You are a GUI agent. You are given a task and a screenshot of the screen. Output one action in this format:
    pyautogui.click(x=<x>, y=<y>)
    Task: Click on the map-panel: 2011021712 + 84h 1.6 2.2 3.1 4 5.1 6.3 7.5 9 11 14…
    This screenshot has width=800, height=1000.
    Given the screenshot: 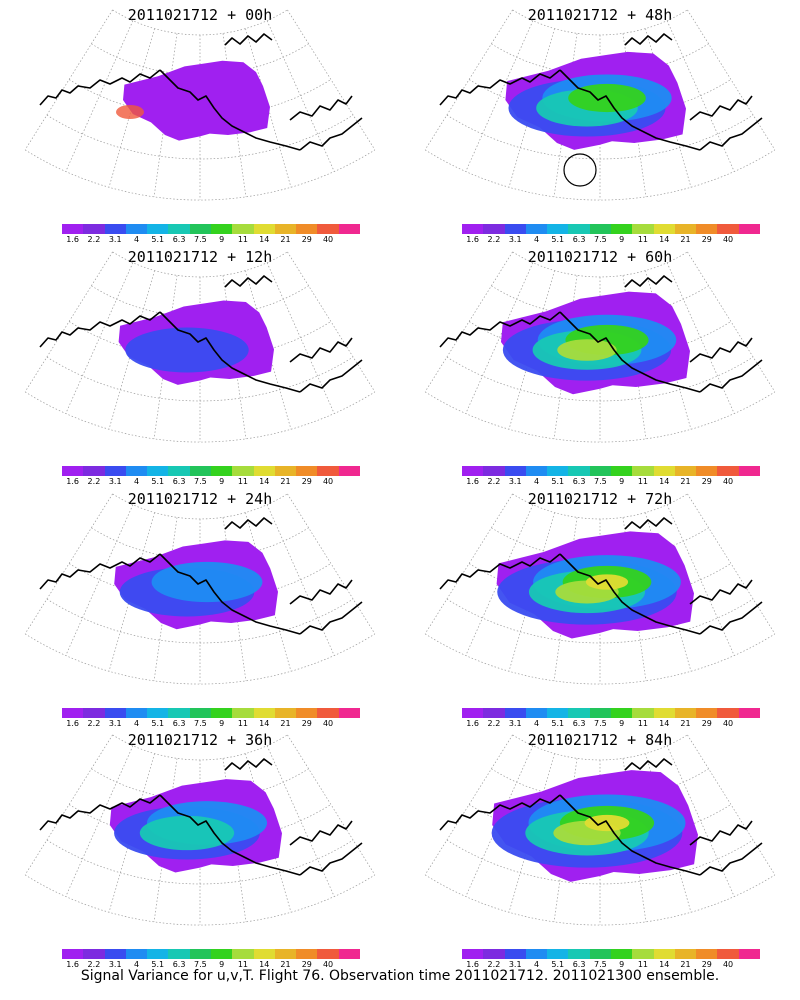 What is the action you would take?
    pyautogui.click(x=600, y=847)
    